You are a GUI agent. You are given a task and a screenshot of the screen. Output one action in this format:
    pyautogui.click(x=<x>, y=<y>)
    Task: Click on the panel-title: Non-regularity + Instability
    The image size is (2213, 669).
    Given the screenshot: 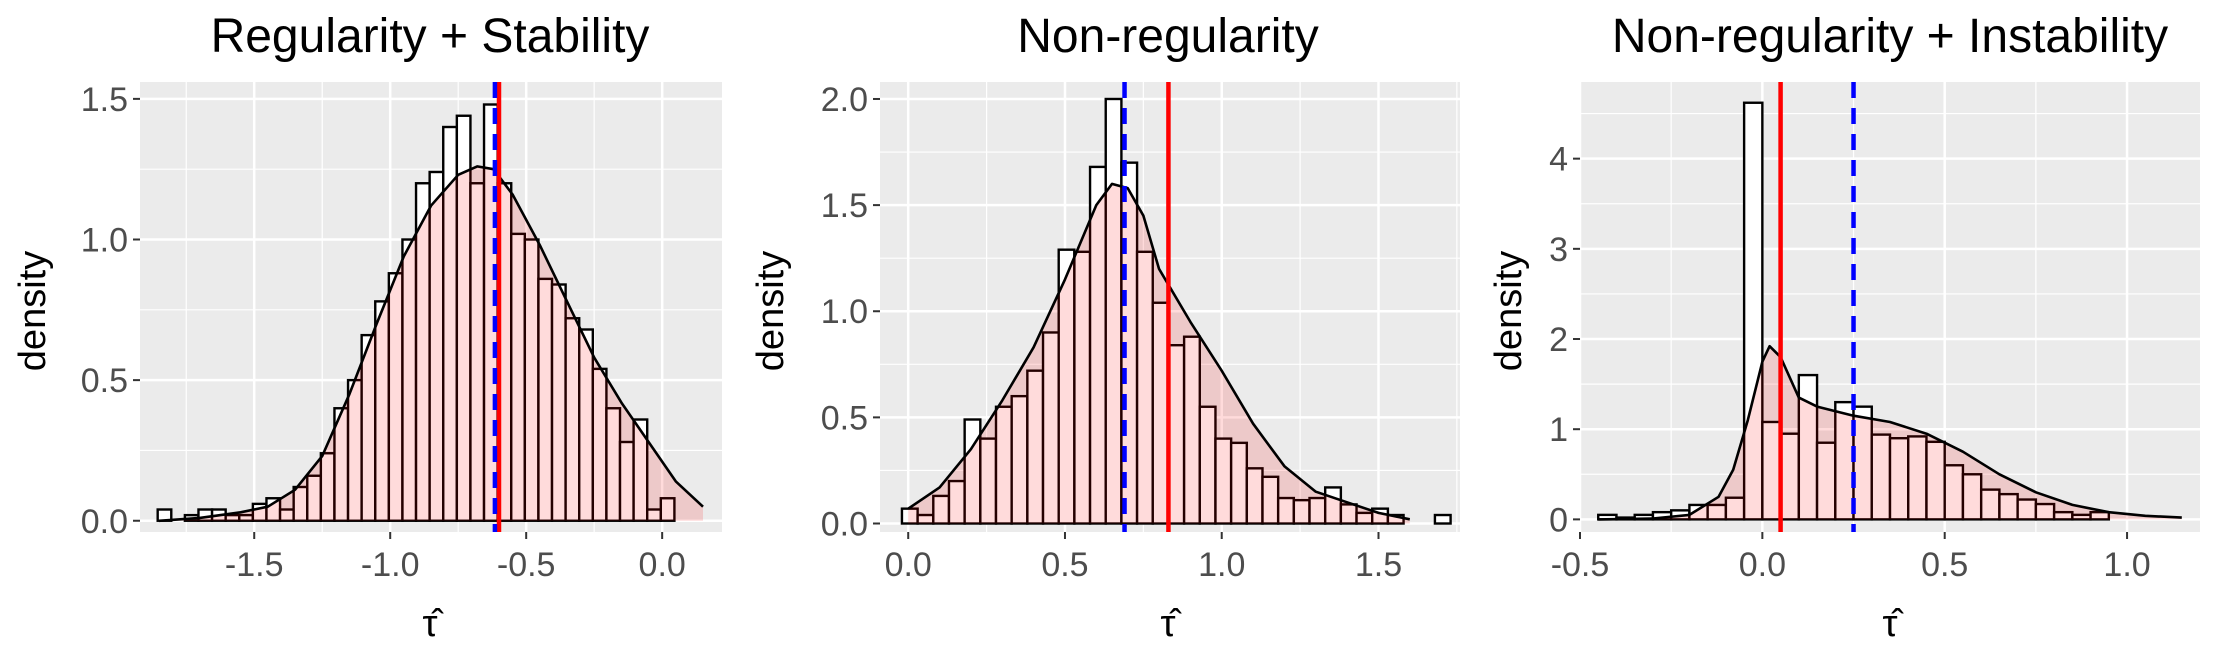 What is the action you would take?
    pyautogui.click(x=1890, y=36)
    